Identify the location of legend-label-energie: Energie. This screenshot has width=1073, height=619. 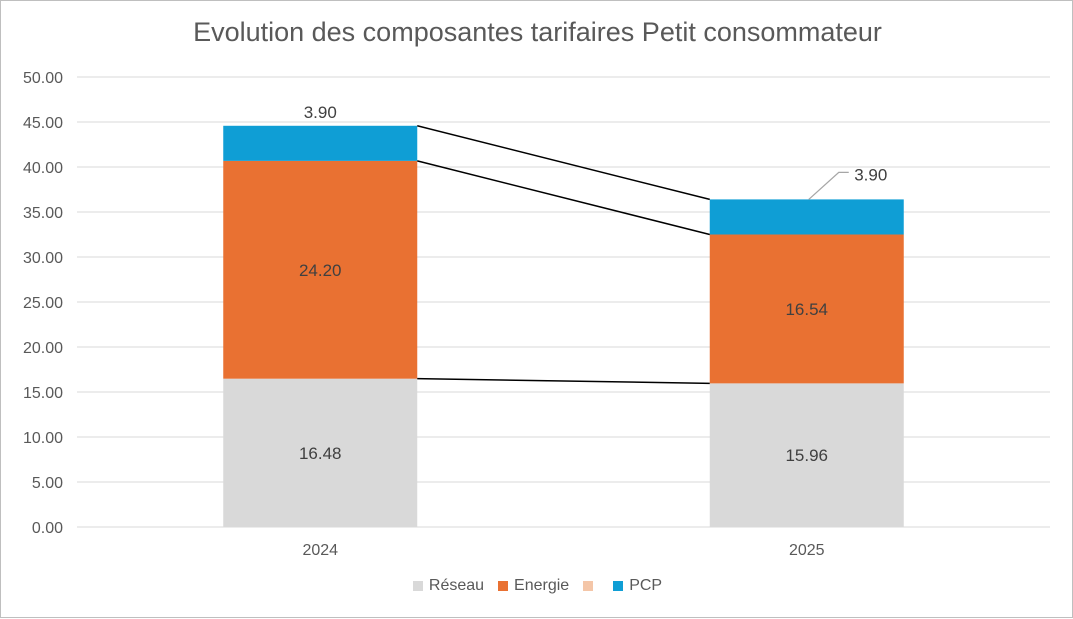
(542, 585).